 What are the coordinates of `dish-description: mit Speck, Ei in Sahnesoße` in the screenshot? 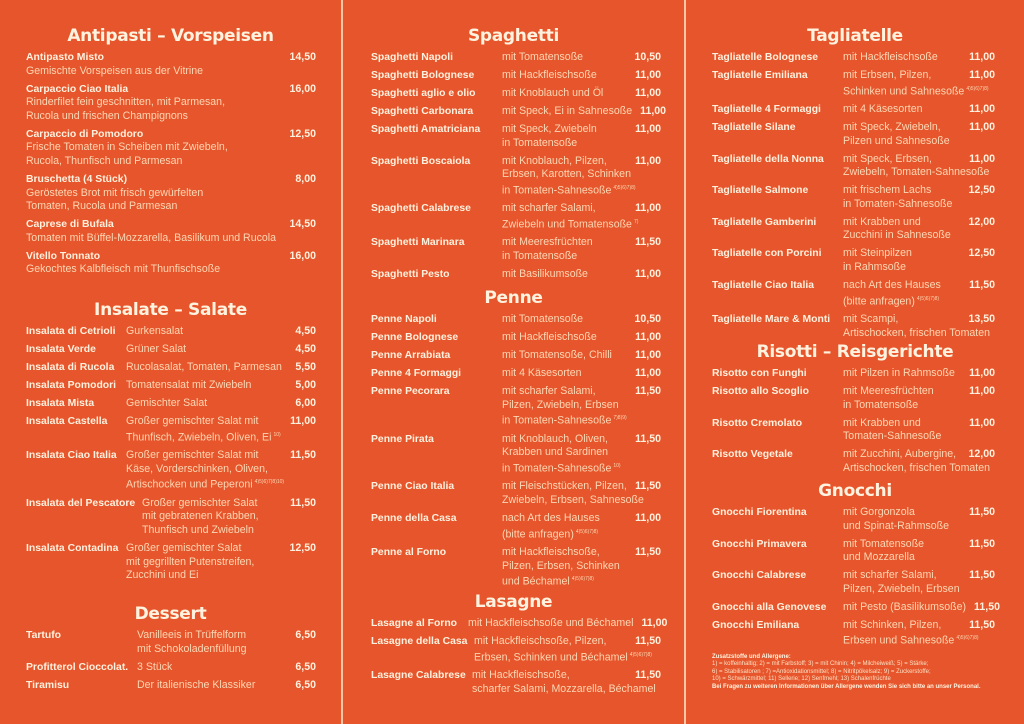 It's located at (581, 112).